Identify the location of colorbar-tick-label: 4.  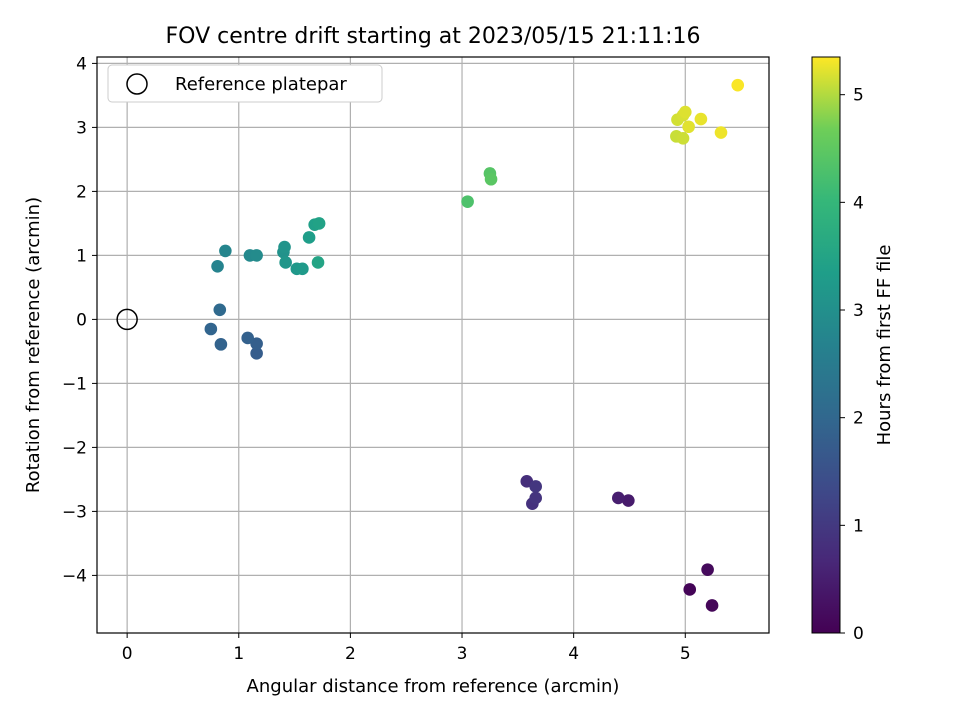
(858, 203).